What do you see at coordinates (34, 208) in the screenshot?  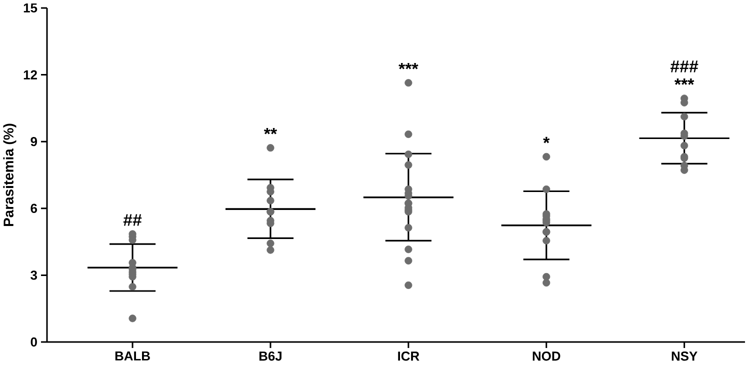 I see `y-tick-label: 6` at bounding box center [34, 208].